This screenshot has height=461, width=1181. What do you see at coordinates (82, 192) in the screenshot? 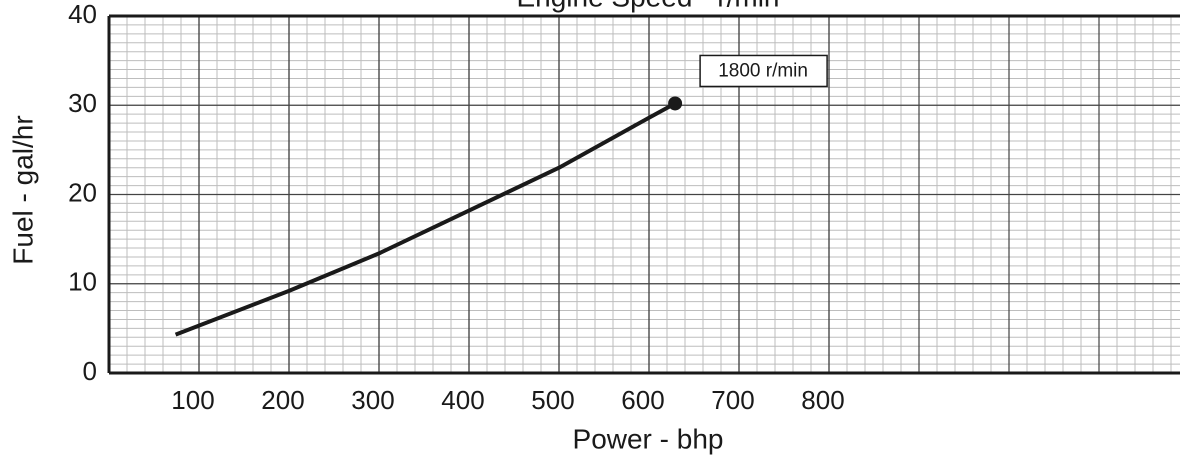
I see `y-tick-label: 20` at bounding box center [82, 192].